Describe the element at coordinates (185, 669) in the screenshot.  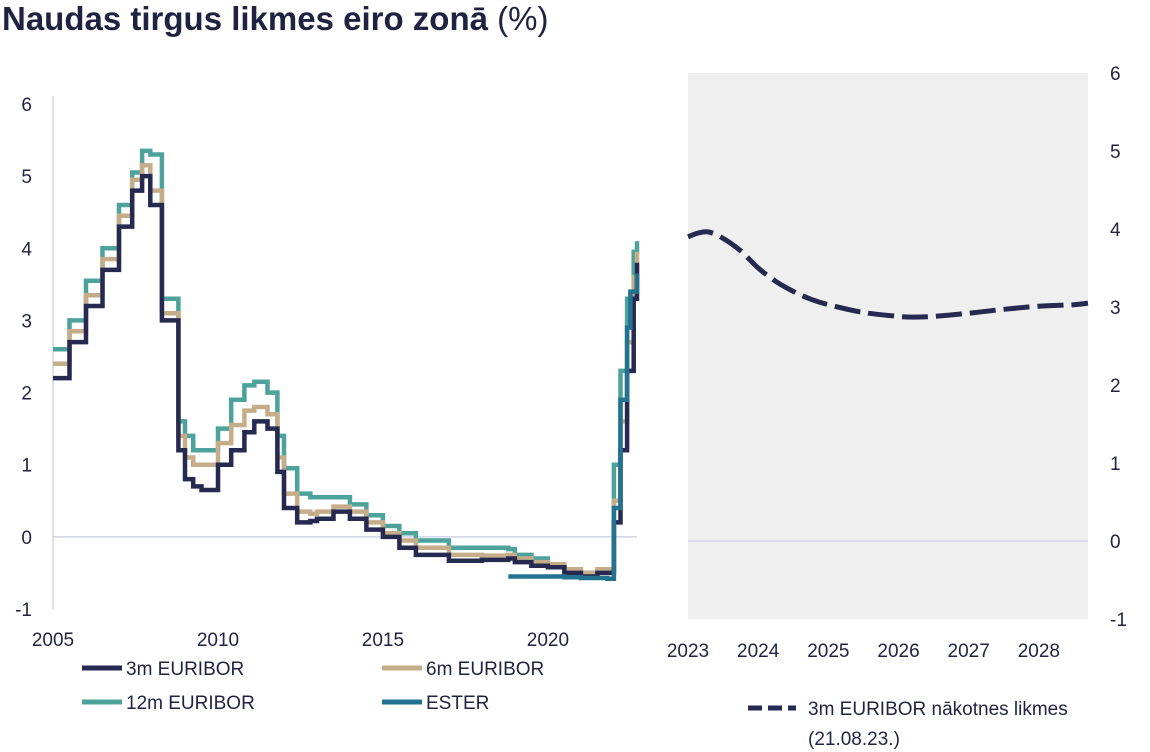
I see `legend-label-3m-euribor: 3m EURIBOR` at that location.